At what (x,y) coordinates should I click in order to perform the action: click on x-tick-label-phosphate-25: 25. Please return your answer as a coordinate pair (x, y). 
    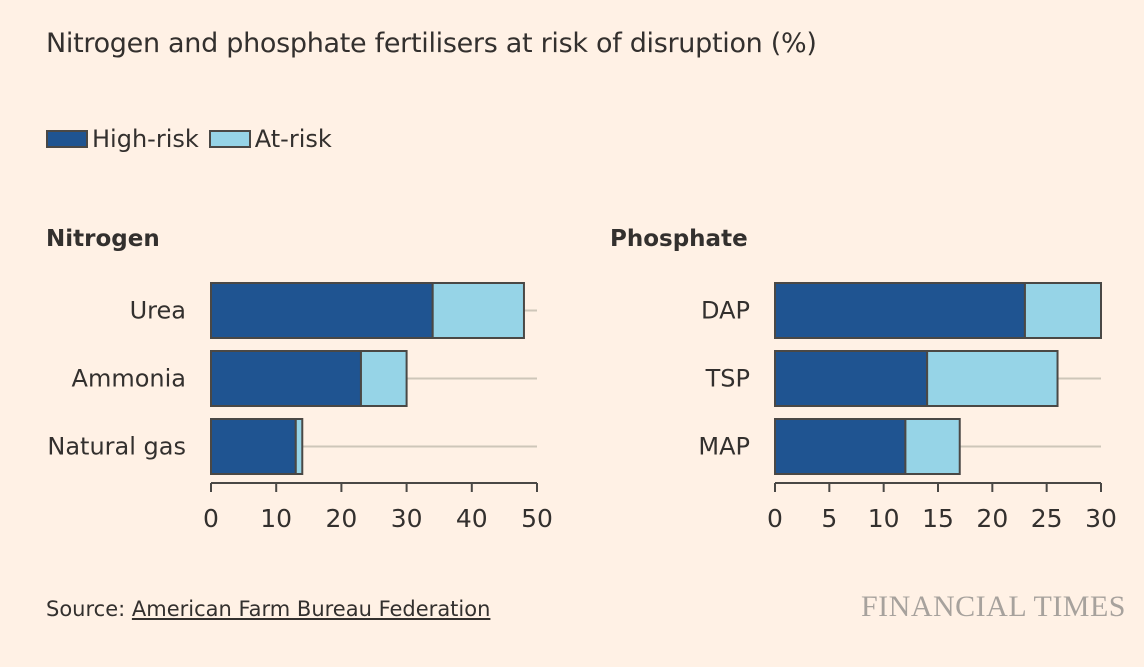
    Looking at the image, I should click on (1047, 518).